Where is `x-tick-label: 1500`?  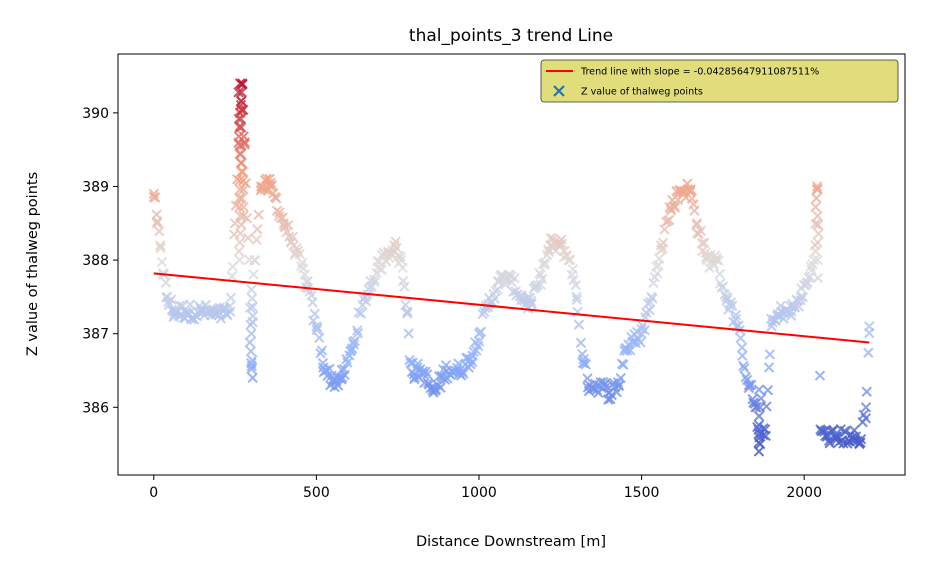 x-tick-label: 1500 is located at coordinates (642, 493).